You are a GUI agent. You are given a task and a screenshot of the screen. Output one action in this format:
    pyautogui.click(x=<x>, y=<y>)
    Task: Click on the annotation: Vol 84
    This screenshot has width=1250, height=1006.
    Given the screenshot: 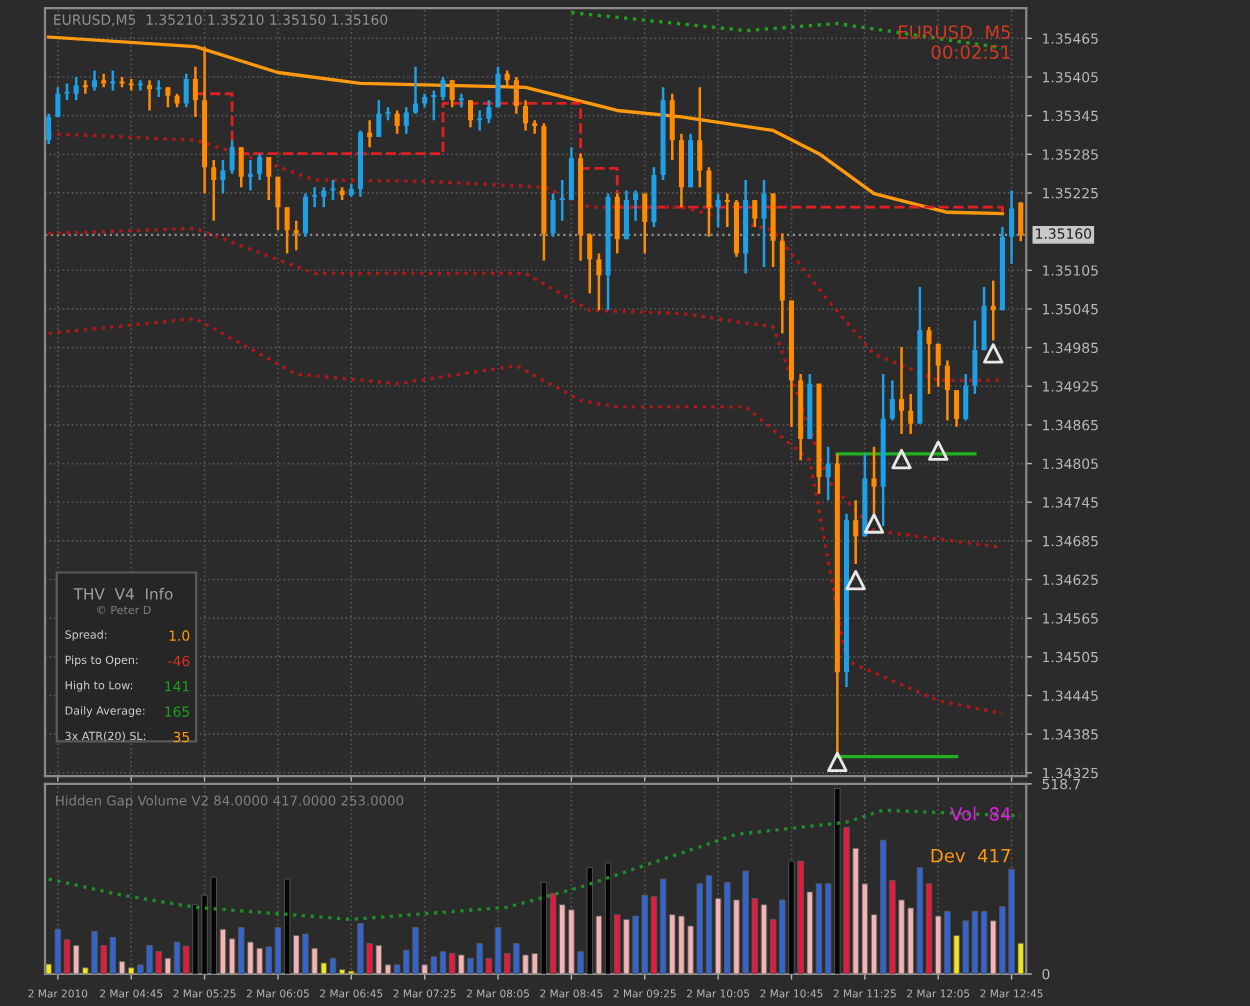 What is the action you would take?
    pyautogui.click(x=980, y=813)
    